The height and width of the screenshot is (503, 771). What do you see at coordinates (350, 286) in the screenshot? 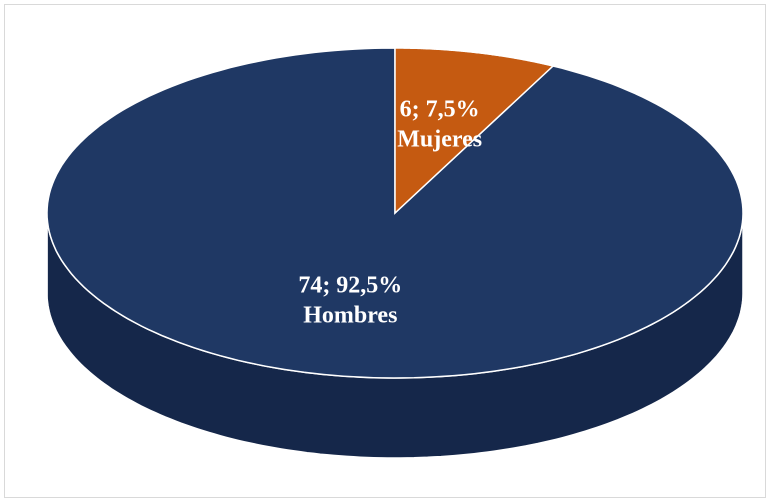
I see `data-label: 74; 92,5%` at bounding box center [350, 286].